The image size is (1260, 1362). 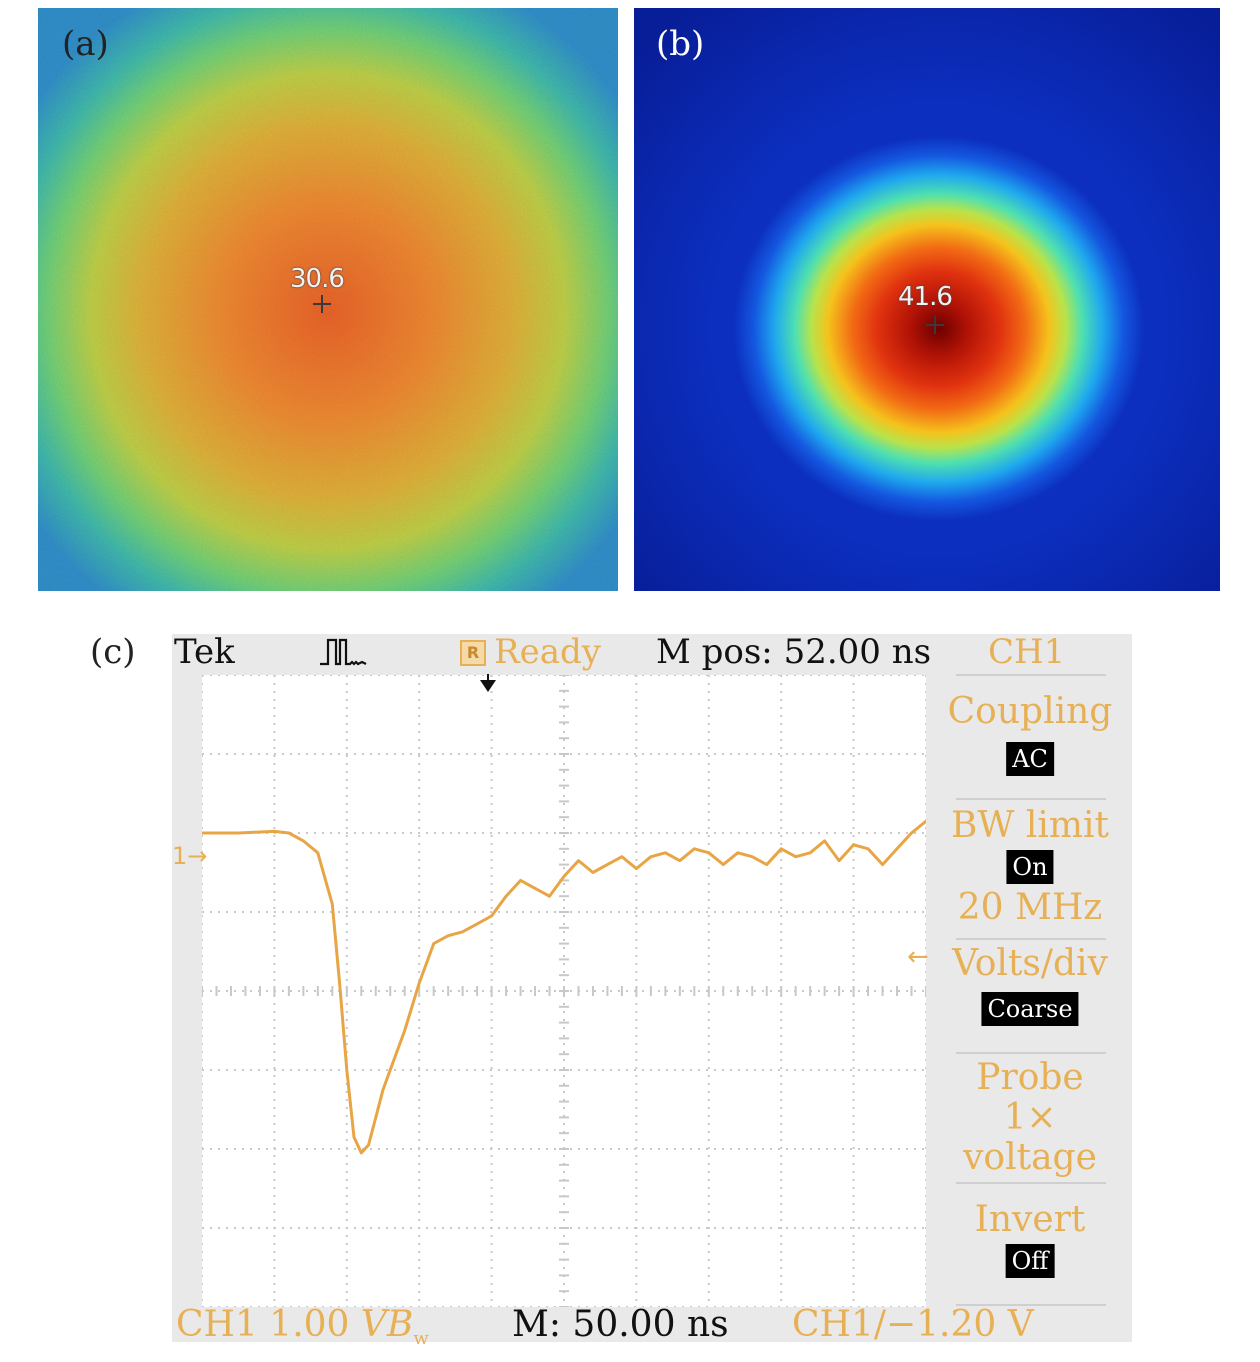 I want to click on trigger-position-stem, so click(x=488, y=678).